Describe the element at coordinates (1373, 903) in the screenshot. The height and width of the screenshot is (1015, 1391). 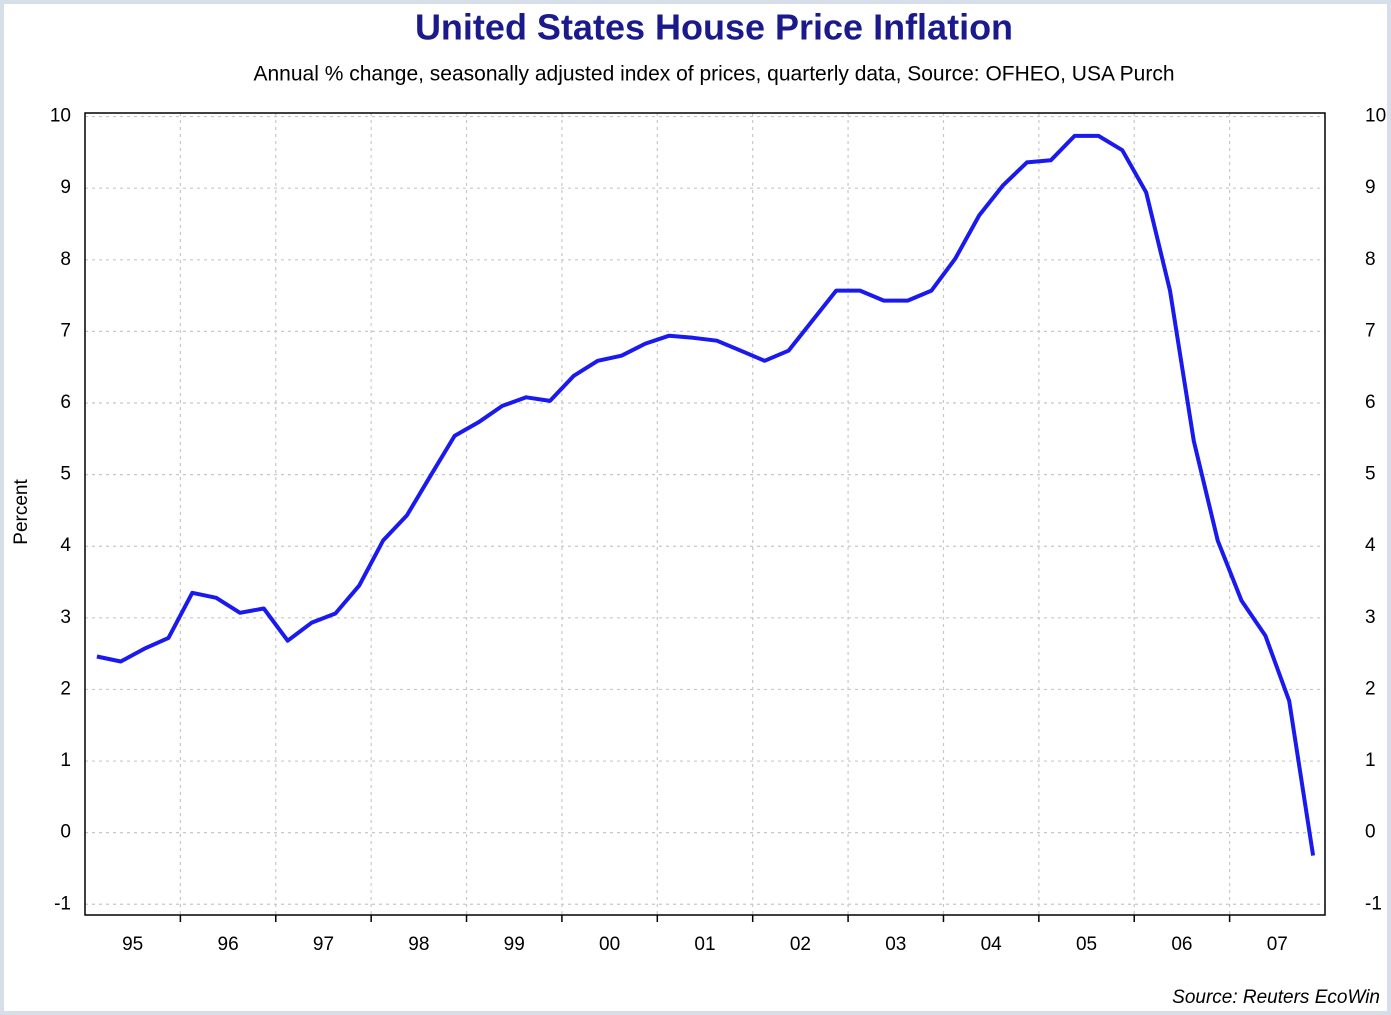
I see `y2-tick-label: -1` at that location.